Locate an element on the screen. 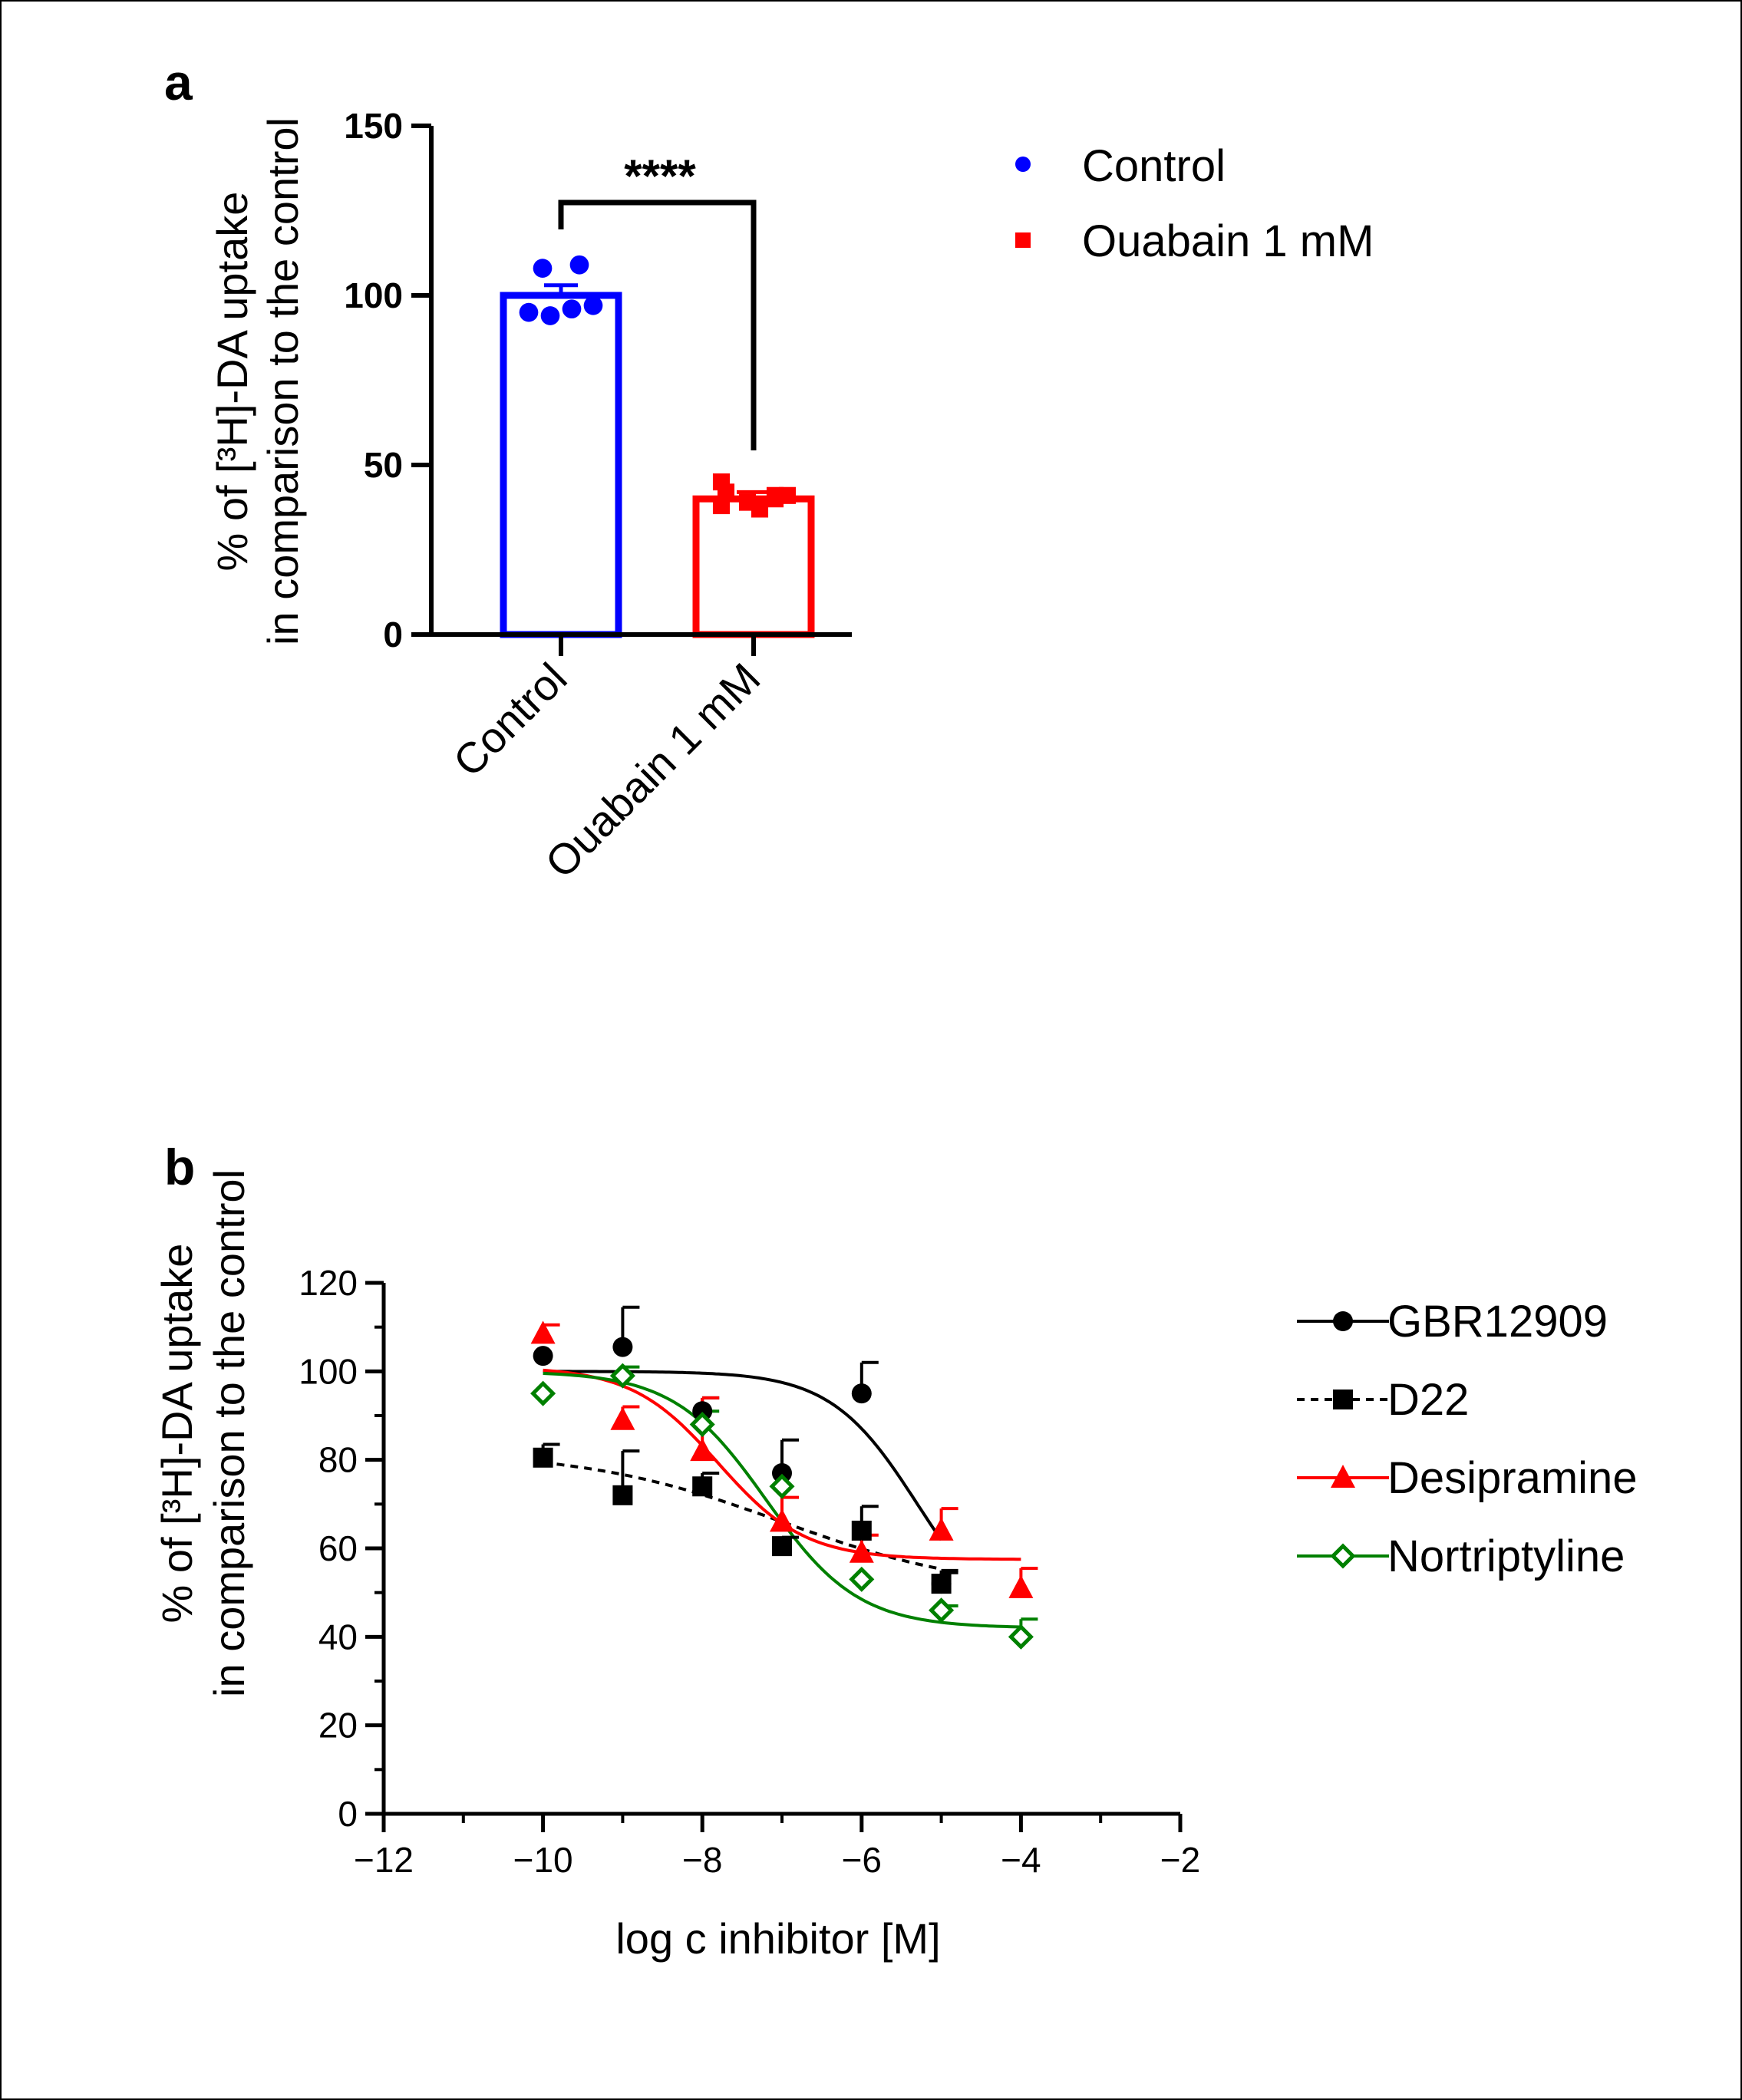 This screenshot has width=1742, height=2100. panel-a-y-ticks: 0 50 100 150 is located at coordinates (387, 380).